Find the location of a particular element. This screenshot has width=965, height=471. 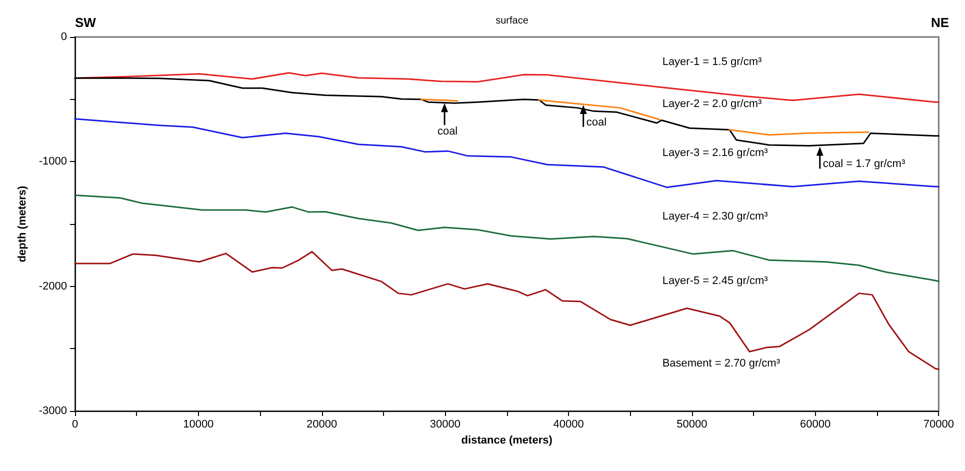

text: NE is located at coordinates (940, 22).